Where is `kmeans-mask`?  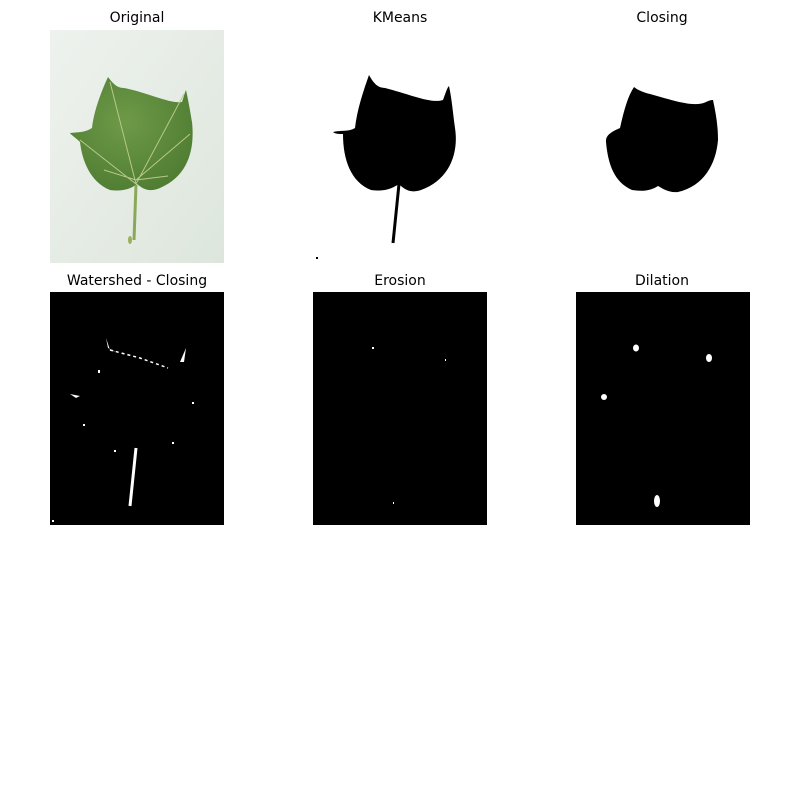 kmeans-mask is located at coordinates (400, 146).